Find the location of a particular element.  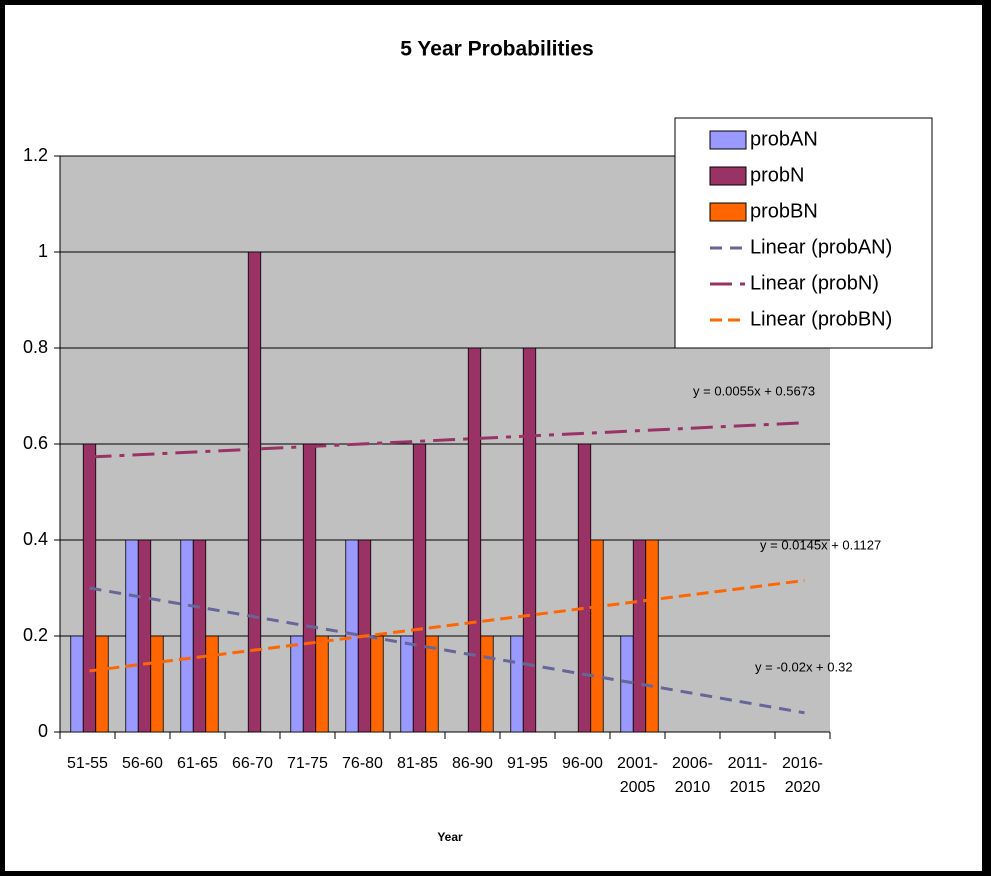

legend-label: probBN is located at coordinates (784, 211).